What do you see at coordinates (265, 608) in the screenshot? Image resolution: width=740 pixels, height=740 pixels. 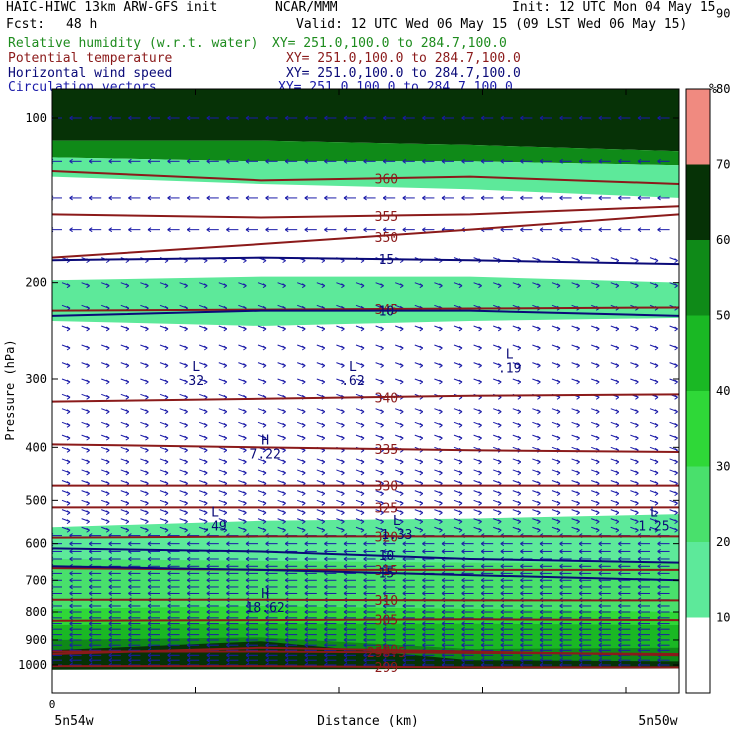 I see `extremum-value-7: 18.62` at bounding box center [265, 608].